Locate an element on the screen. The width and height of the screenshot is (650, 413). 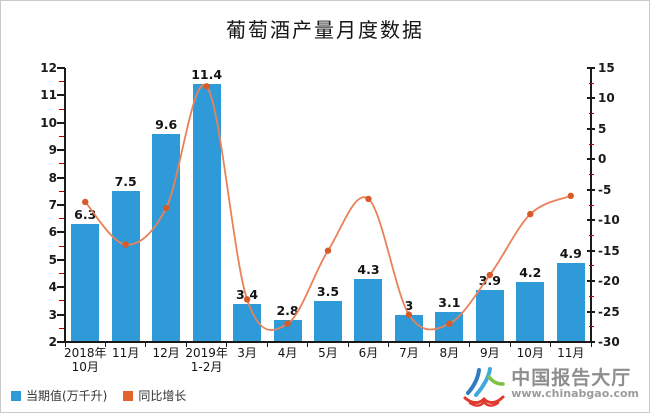
y-axis-label-right: -15 is located at coordinates (609, 250).